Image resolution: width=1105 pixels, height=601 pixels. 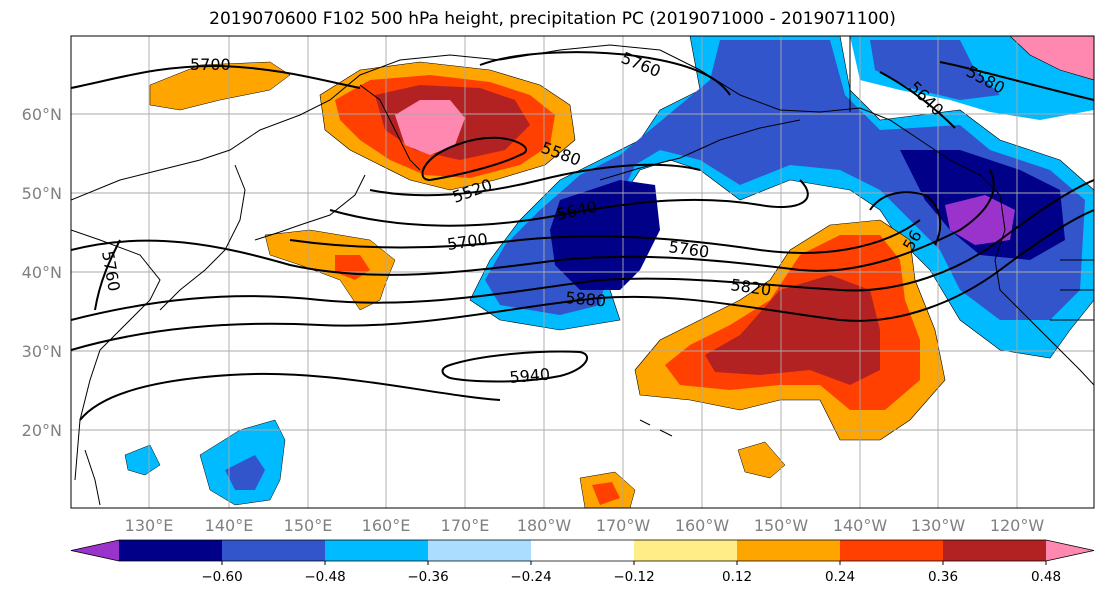 What do you see at coordinates (116, 355) in the screenshot?
I see `coastline-china-korea` at bounding box center [116, 355].